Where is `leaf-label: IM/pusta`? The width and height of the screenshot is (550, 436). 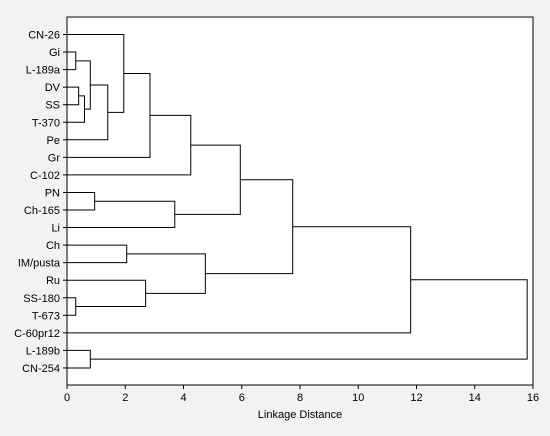 leaf-label: IM/pusta is located at coordinates (39, 264).